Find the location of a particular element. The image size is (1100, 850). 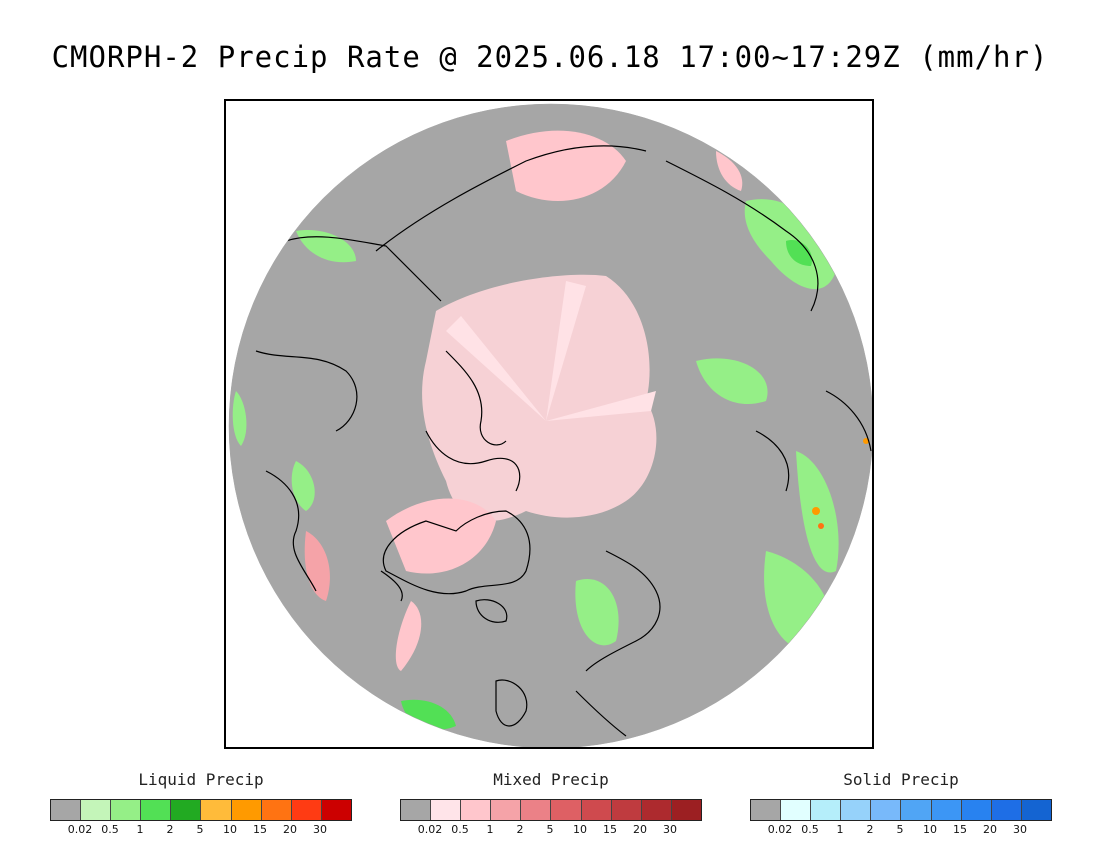

liquid-precip-alaska is located at coordinates (326, 246).